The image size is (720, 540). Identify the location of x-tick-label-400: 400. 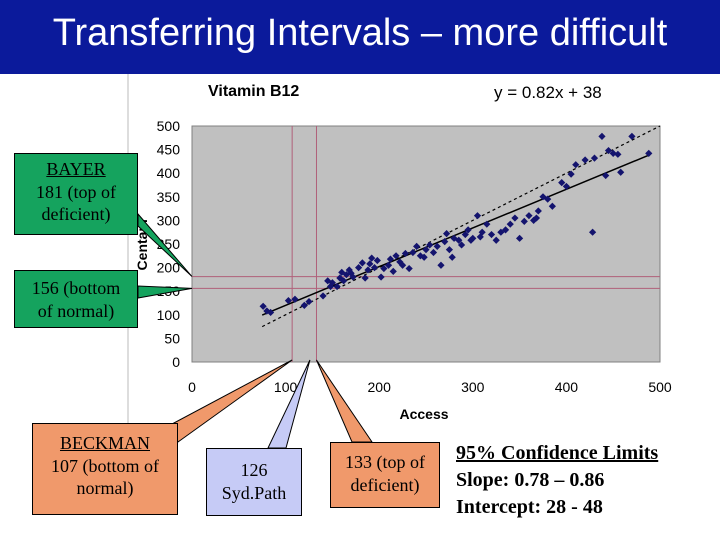
(567, 387).